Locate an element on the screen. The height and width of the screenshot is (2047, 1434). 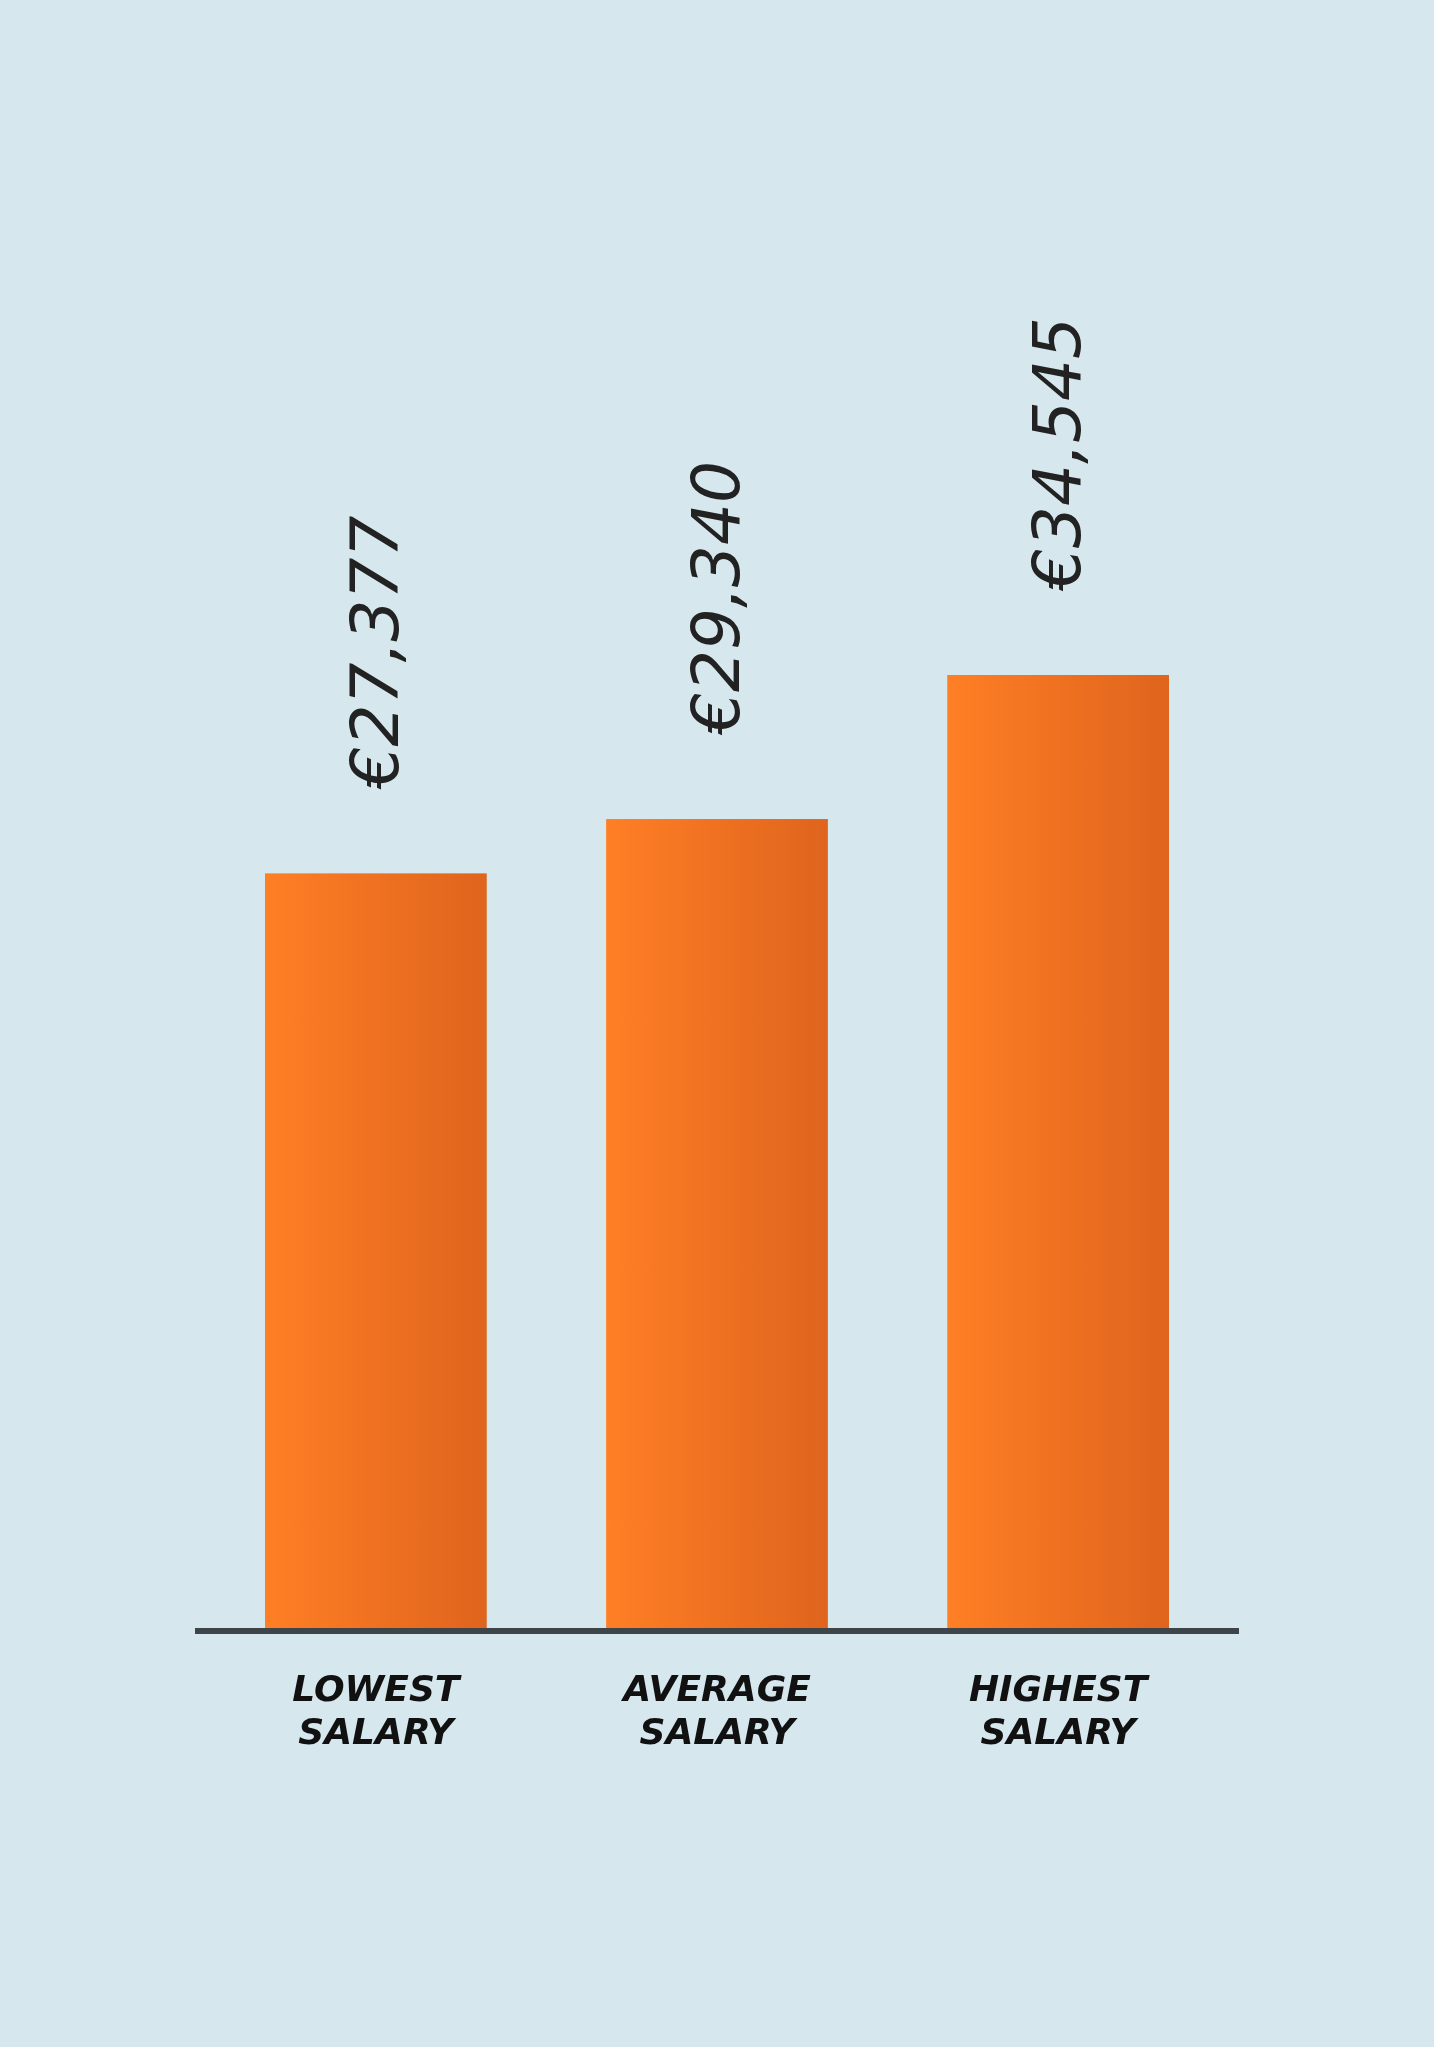
data-label: €34,545 is located at coordinates (1058, 454).